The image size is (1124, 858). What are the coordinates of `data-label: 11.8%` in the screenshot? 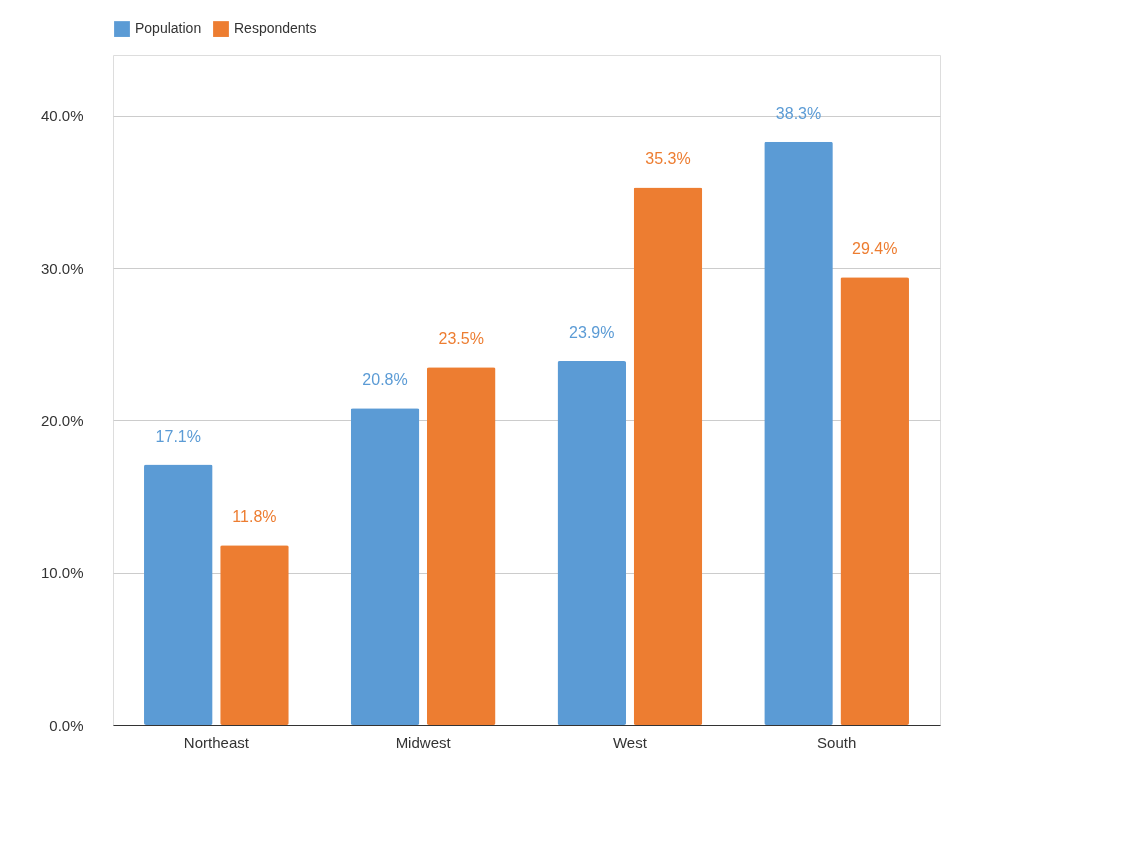 It's located at (254, 517).